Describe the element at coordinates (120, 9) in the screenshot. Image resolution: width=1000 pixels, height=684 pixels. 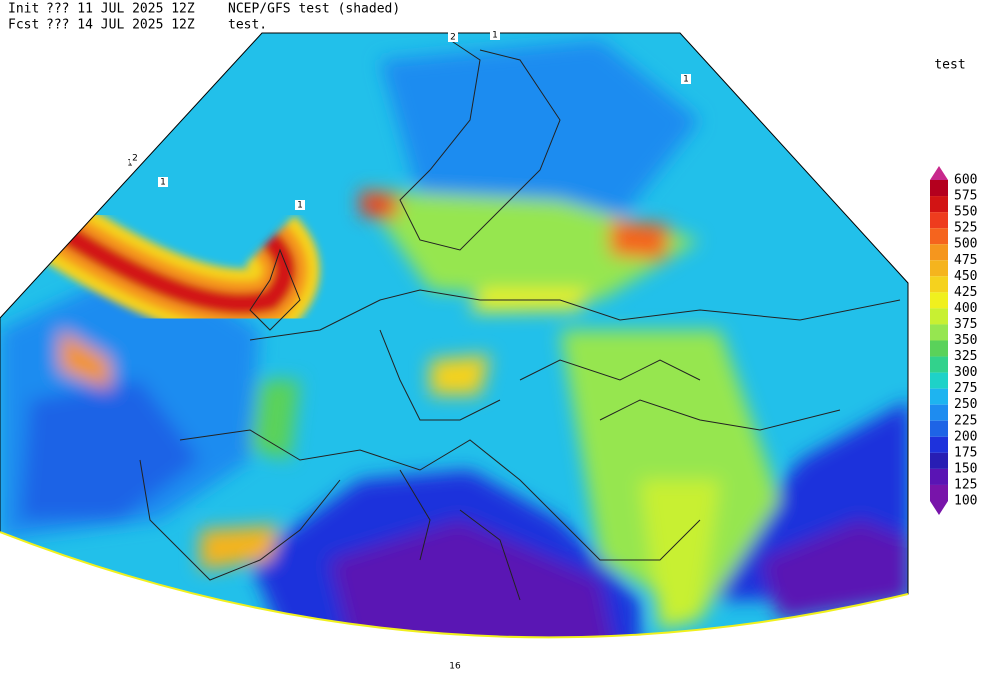
I see `init-time: ??? 11 JUL 2025 12Z` at that location.